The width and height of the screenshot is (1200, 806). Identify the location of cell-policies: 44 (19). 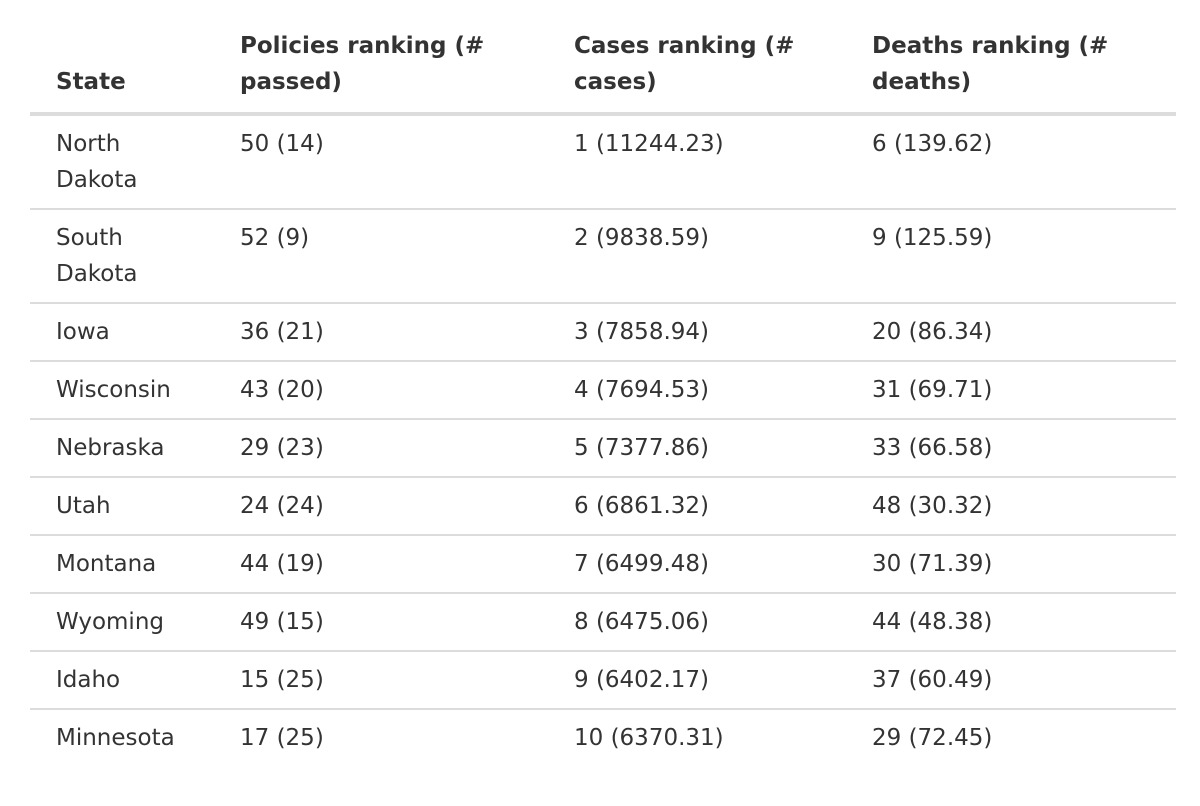
(381, 564).